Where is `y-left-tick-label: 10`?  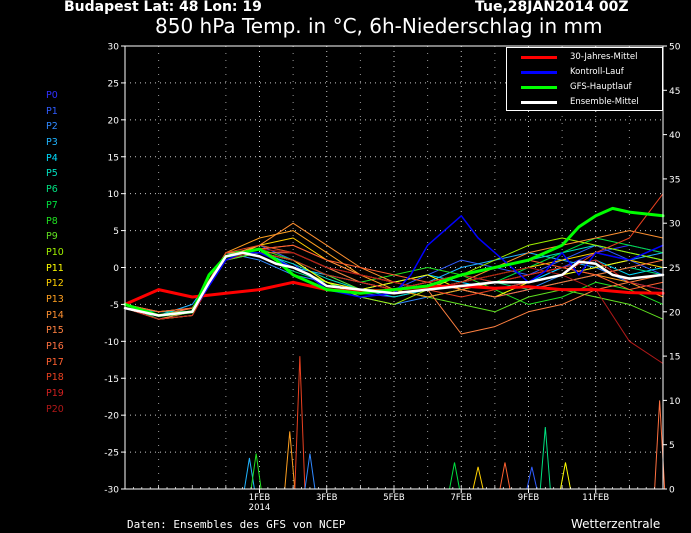
y-left-tick-label: 10 is located at coordinates (114, 195).